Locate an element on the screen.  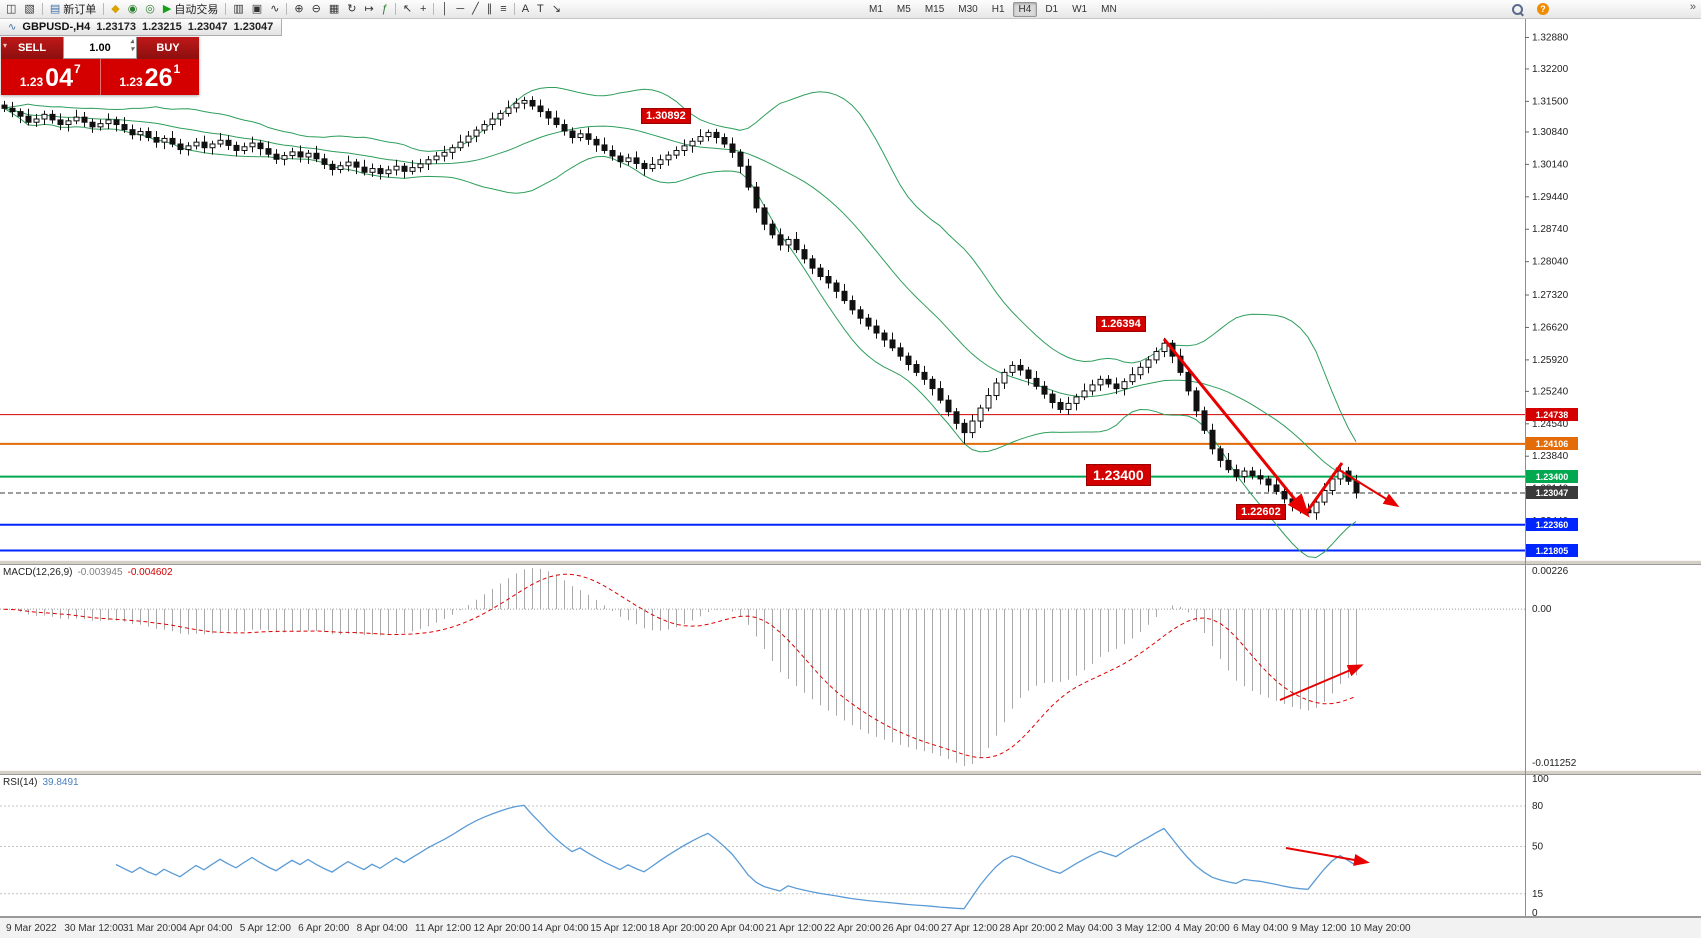
svg-text: 0 is located at coordinates (1535, 913).